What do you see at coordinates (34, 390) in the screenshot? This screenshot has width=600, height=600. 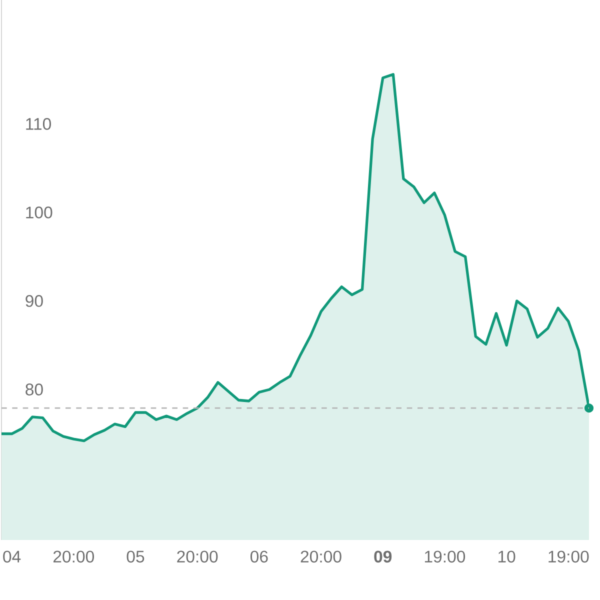 I see `y-tick-label: 80` at bounding box center [34, 390].